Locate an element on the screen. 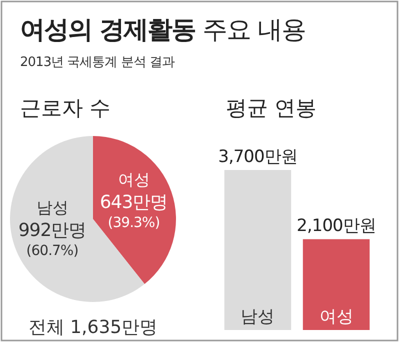 The width and height of the screenshot is (399, 342). text: 여성의 경제활동 주요 내용 is located at coordinates (163, 29).